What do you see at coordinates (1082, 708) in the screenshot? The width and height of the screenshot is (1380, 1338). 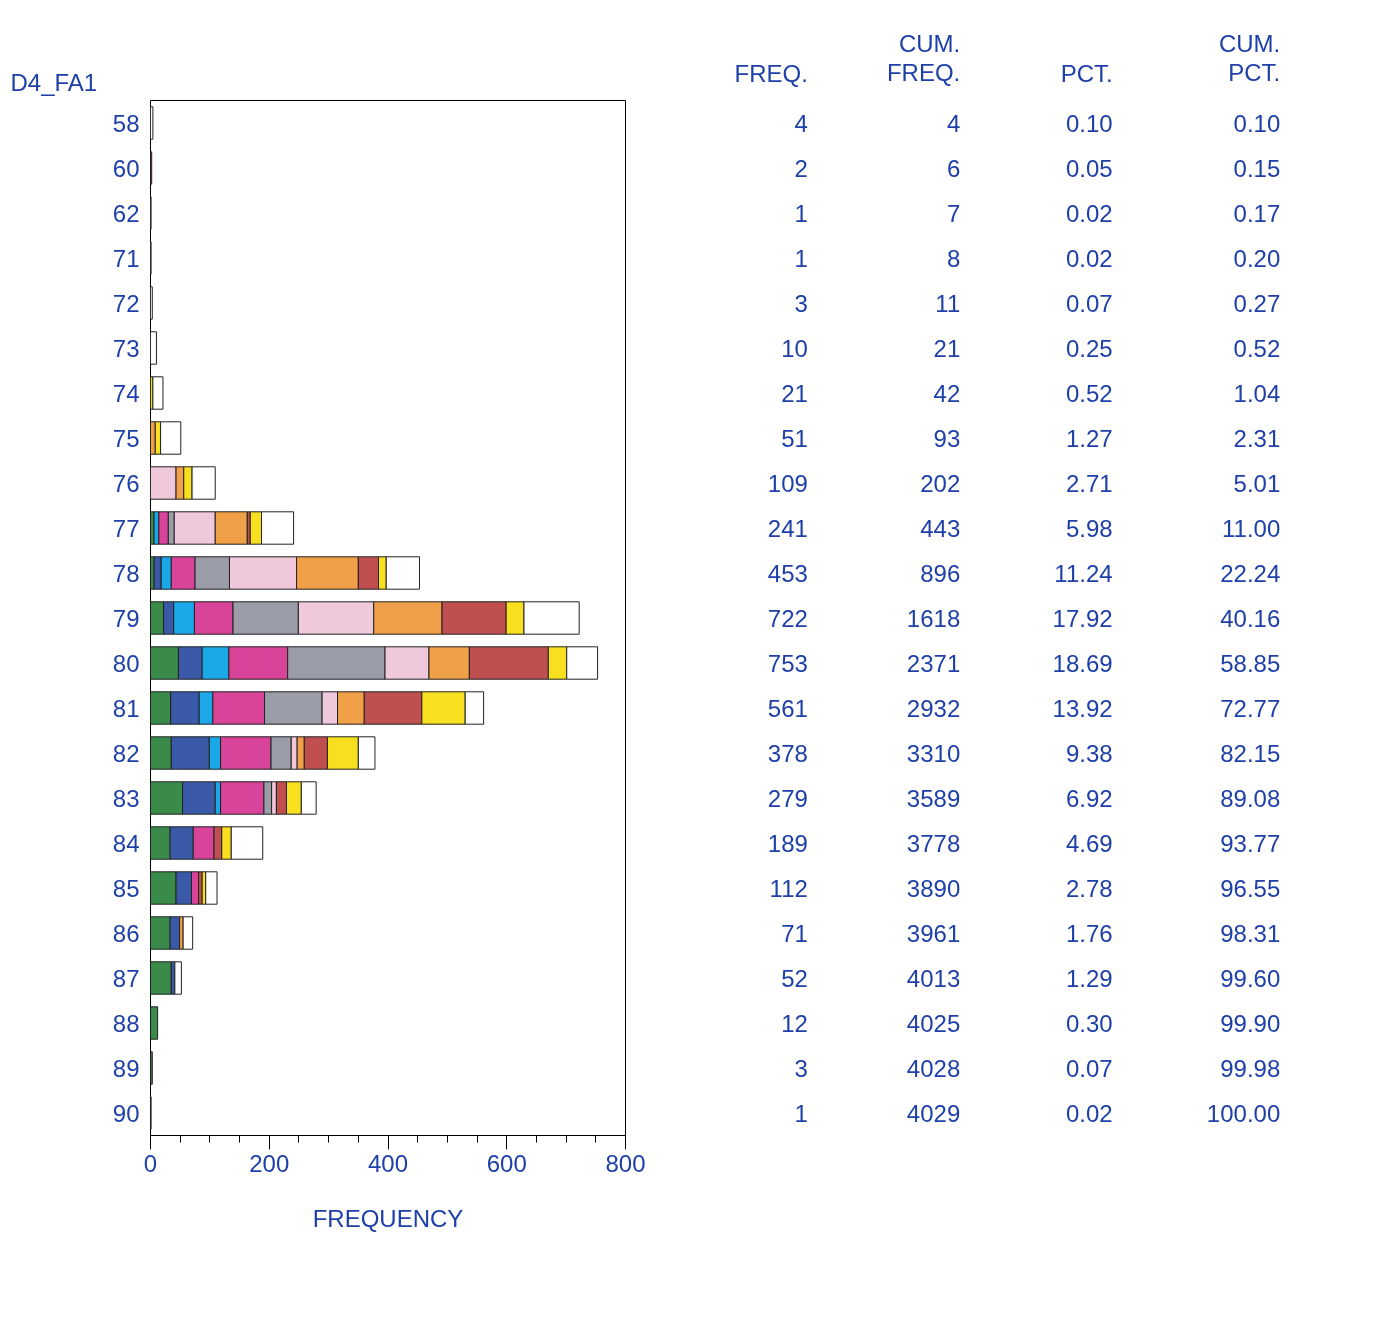 I see `text: 13.92` at bounding box center [1082, 708].